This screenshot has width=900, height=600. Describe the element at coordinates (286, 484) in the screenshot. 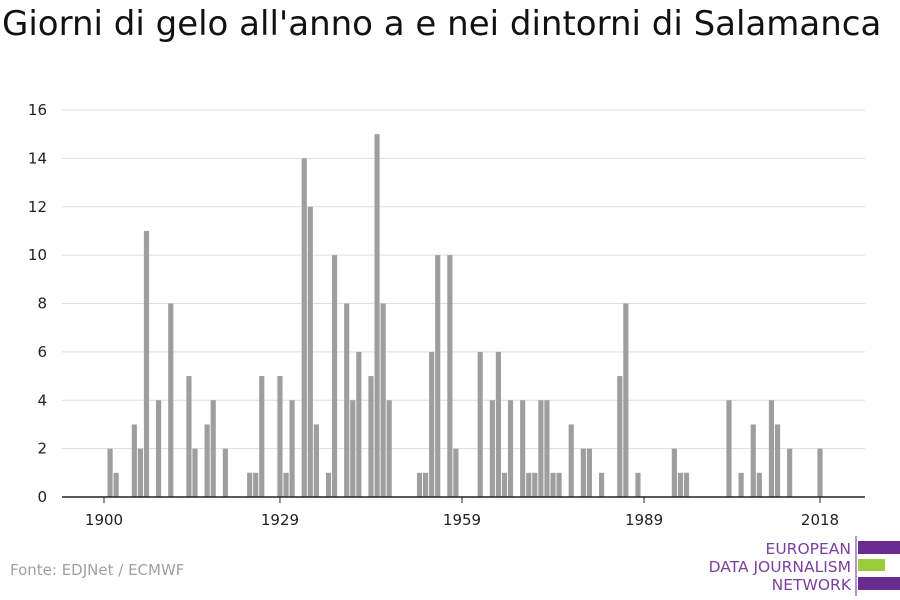

I see `bar-1930` at that location.